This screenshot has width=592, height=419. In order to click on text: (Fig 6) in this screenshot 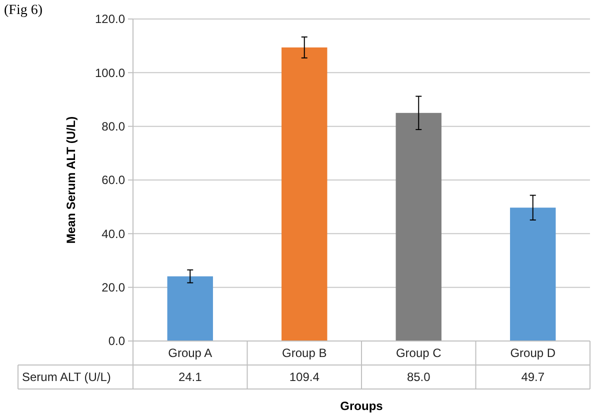, I will do `click(23, 10)`.